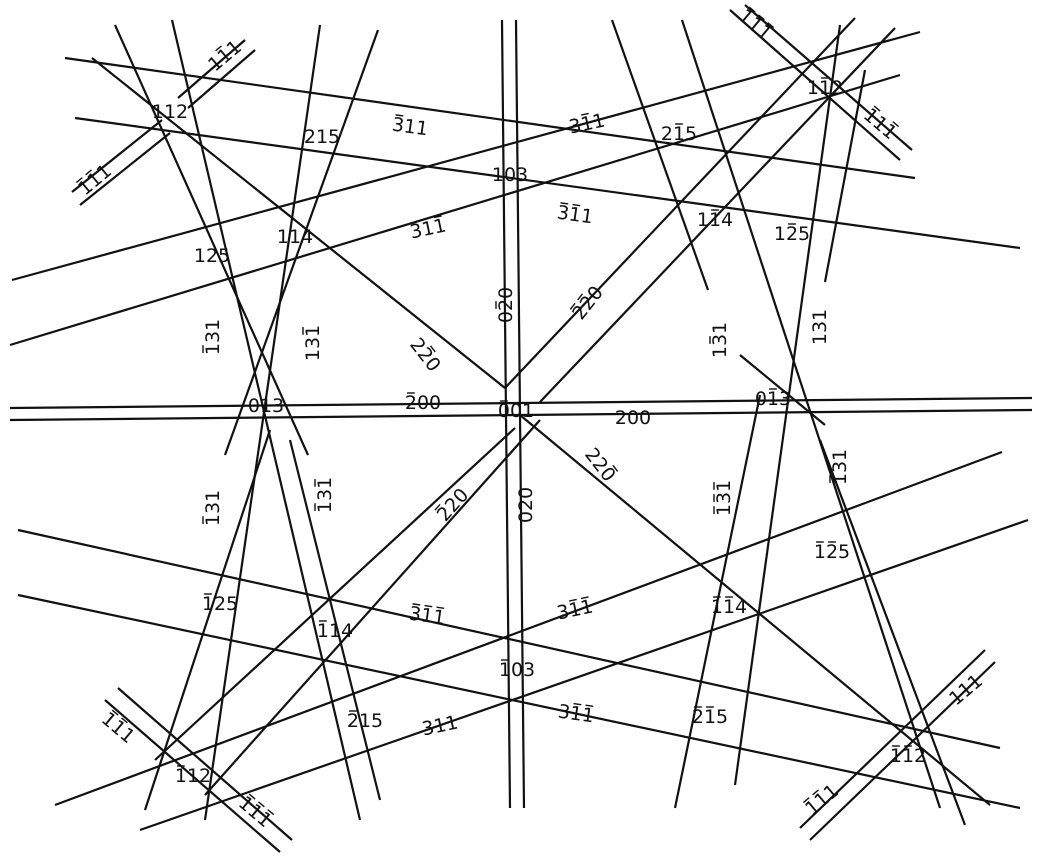  I want to click on index-label-p112_bl: 112, so click(193, 776).